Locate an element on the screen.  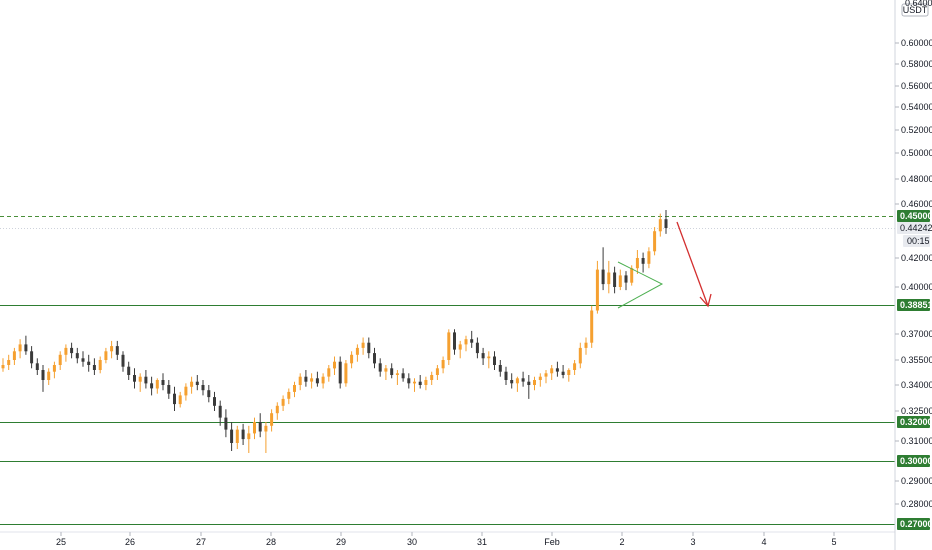
y-tick-label: 0.29000 is located at coordinates (916, 481).